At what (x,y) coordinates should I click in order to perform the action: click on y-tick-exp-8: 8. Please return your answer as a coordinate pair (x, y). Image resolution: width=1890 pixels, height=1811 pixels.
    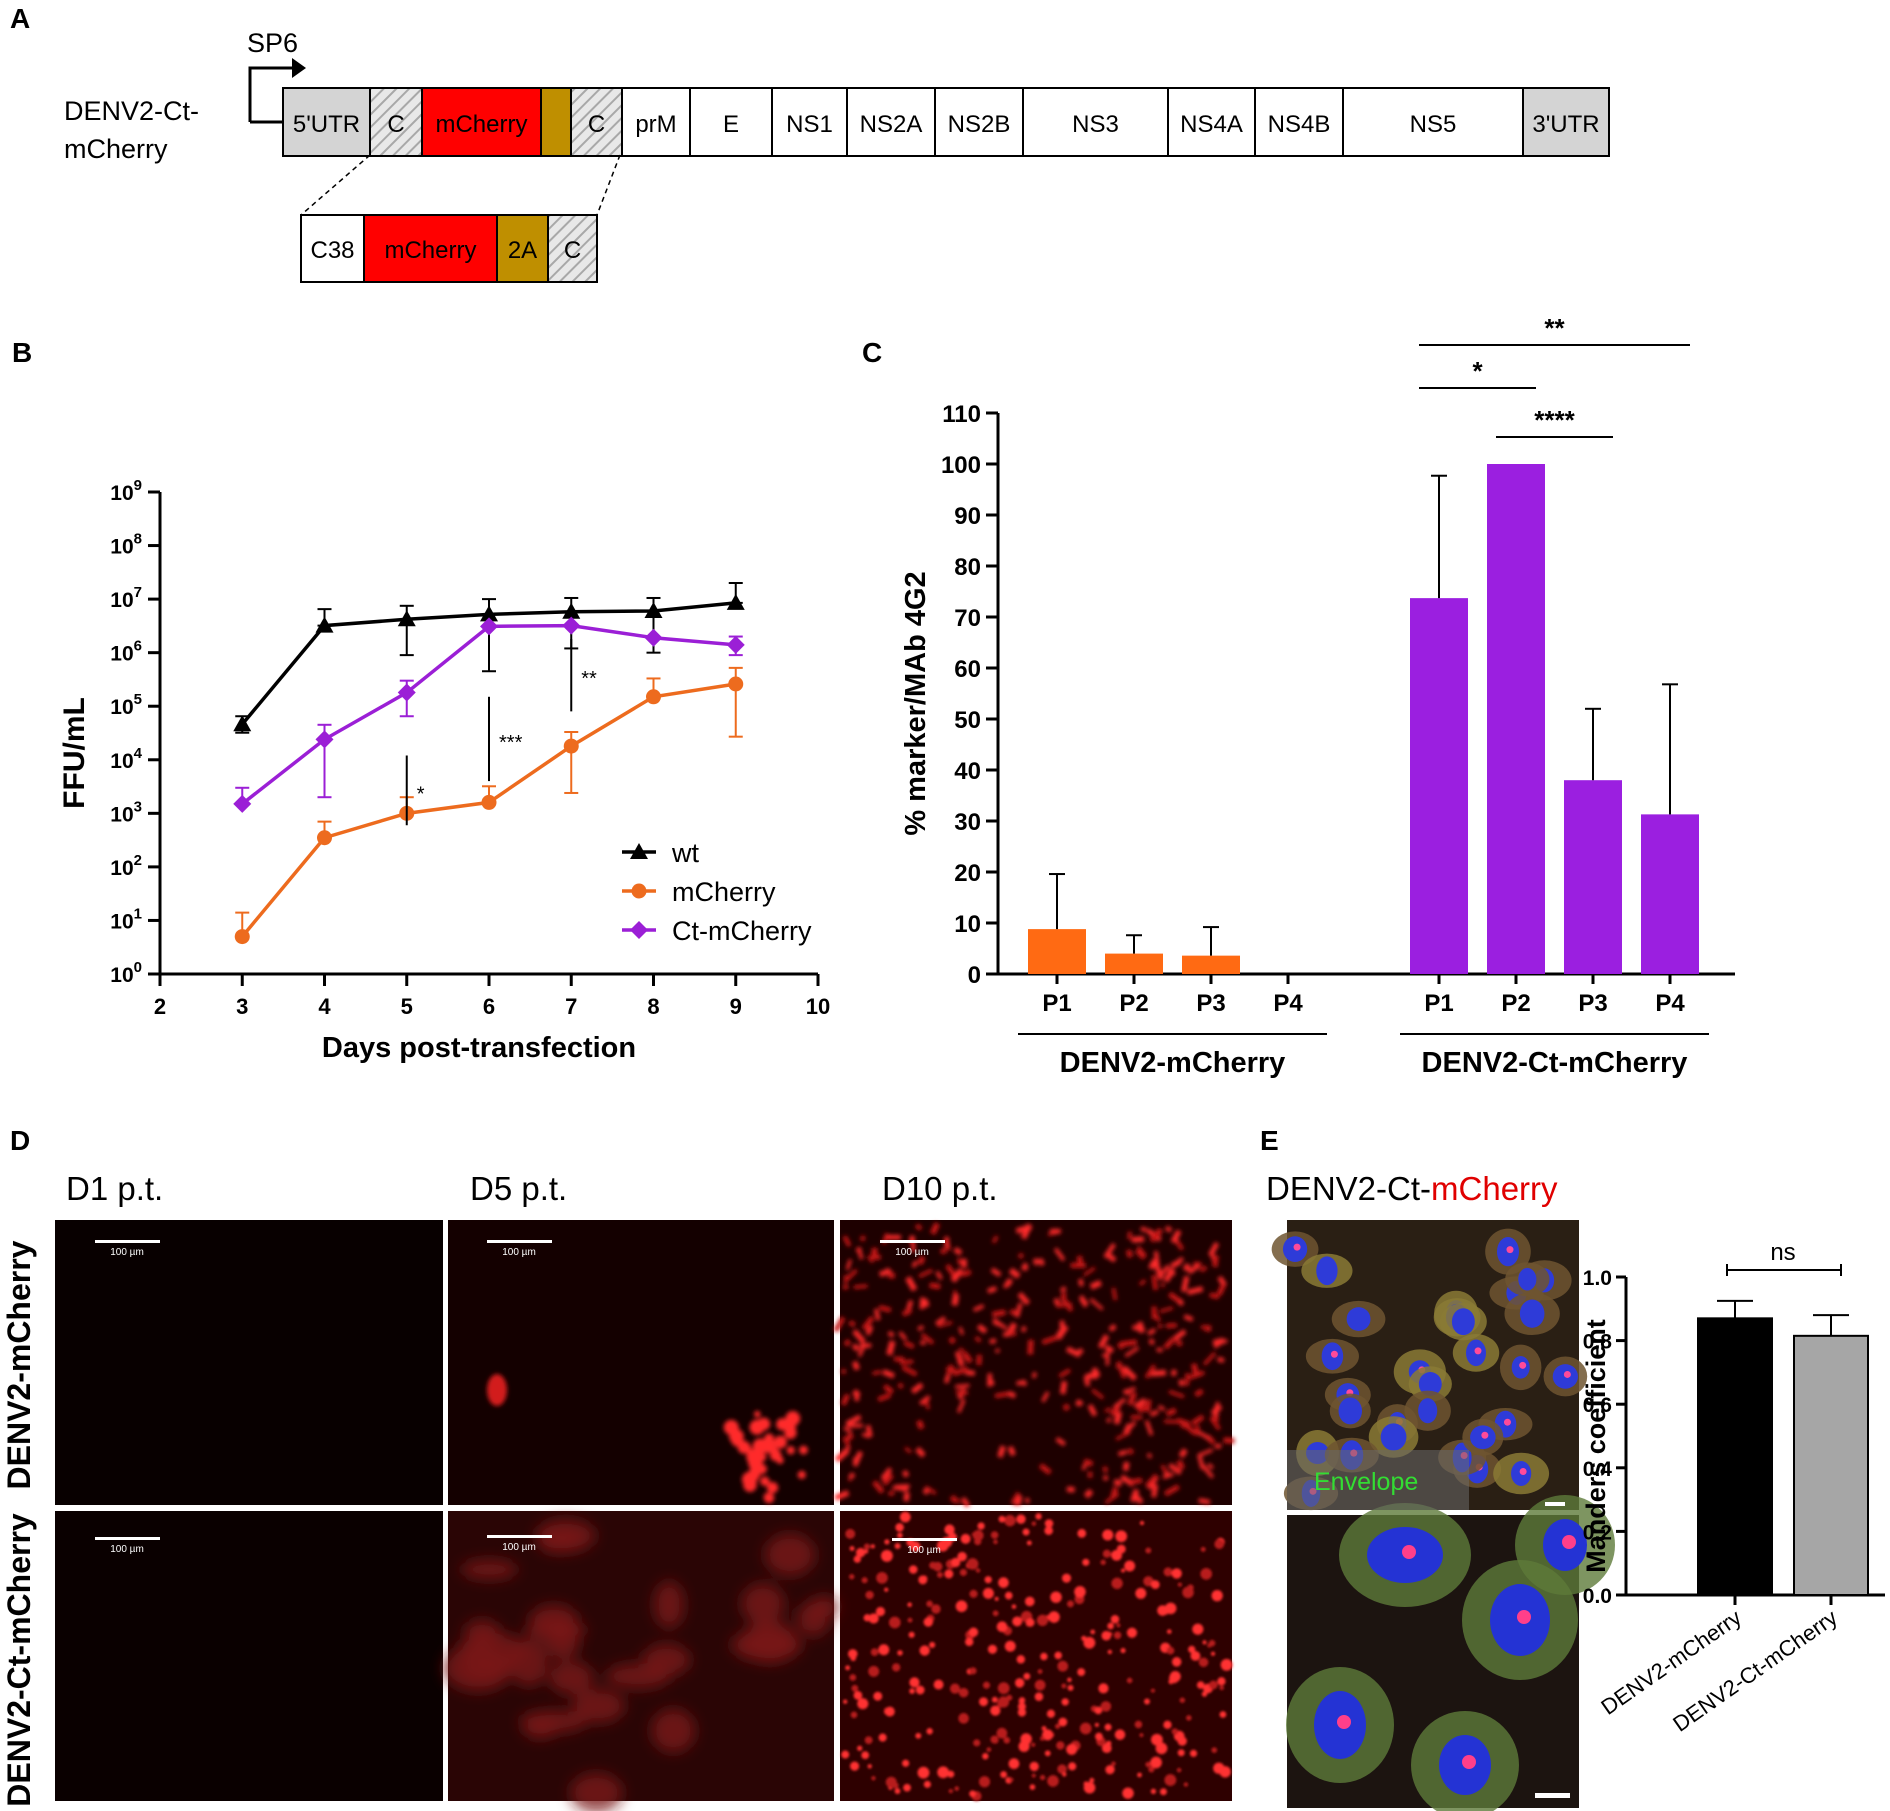
    Looking at the image, I should click on (138, 539).